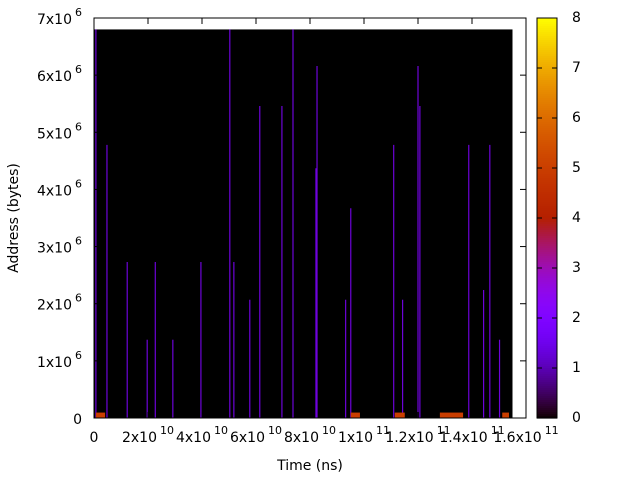 Image resolution: width=640 pixels, height=480 pixels. Describe the element at coordinates (525, 435) in the screenshot. I see `x-tick-label: 1.6x10 11` at that location.